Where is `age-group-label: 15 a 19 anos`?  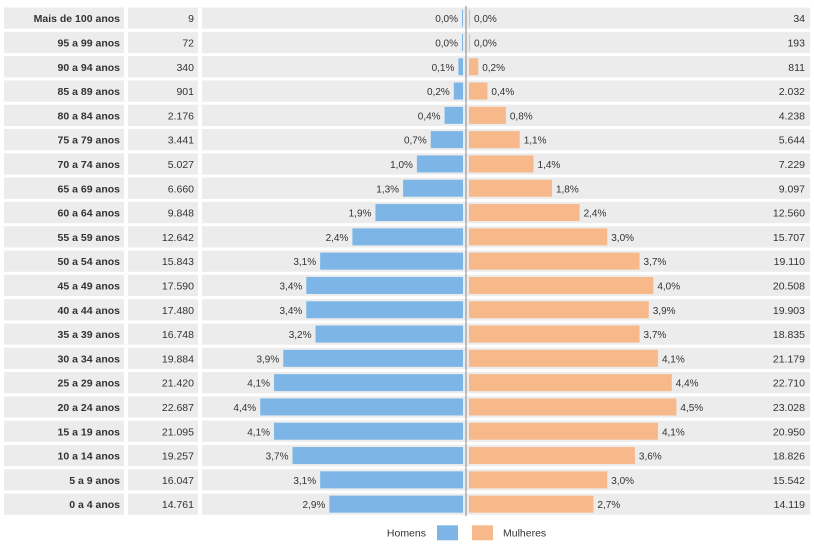 age-group-label: 15 a 19 anos is located at coordinates (89, 432).